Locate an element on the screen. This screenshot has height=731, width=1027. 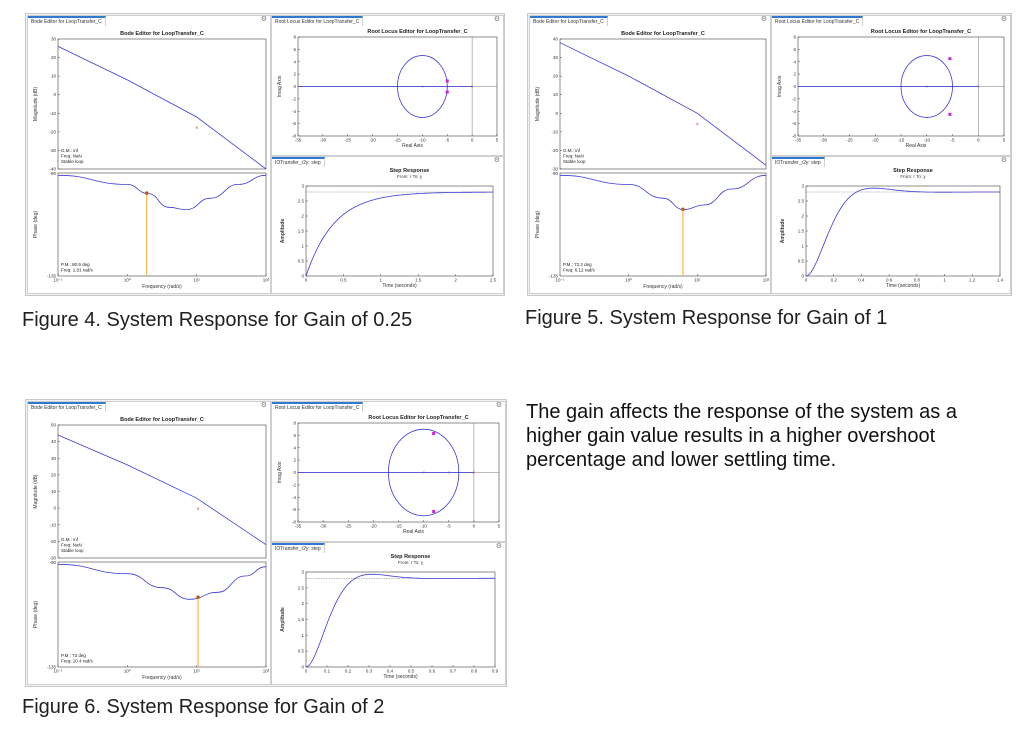
x-tick-label: 0.9 is located at coordinates (495, 671).